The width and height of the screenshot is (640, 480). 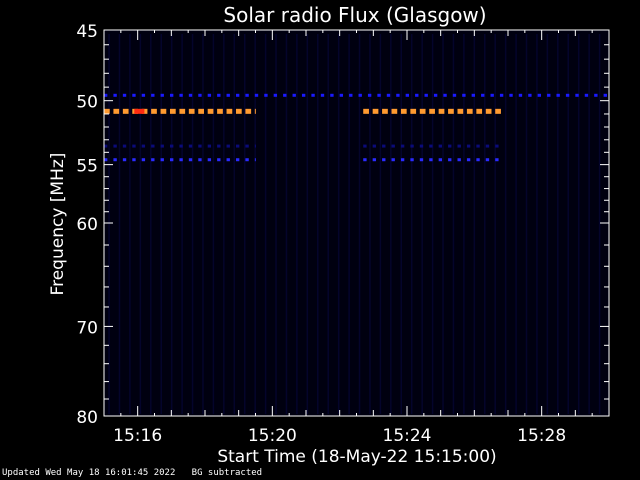 What do you see at coordinates (87, 328) in the screenshot?
I see `y-tick-label: 70` at bounding box center [87, 328].